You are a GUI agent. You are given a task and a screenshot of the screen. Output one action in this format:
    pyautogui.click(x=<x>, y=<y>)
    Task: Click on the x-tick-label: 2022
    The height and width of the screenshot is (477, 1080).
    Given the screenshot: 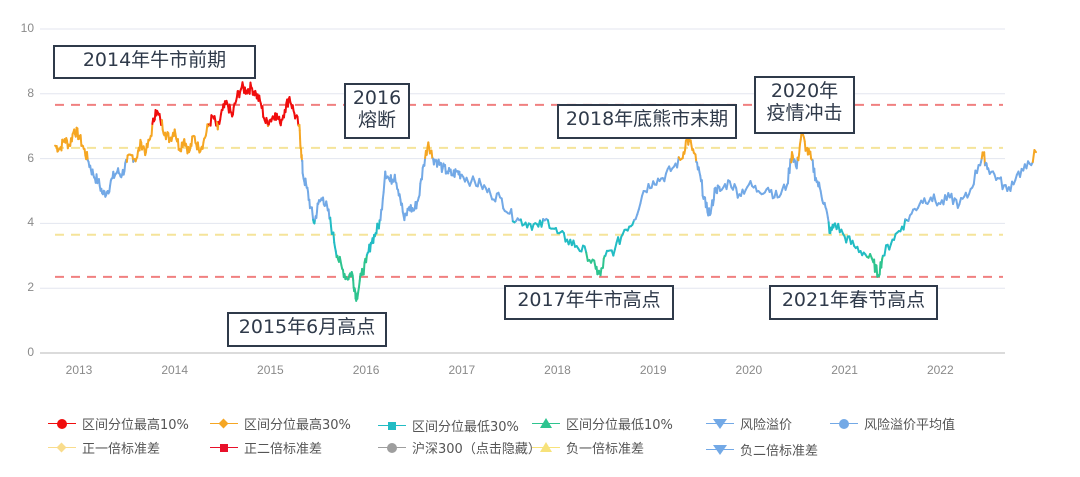 What is the action you would take?
    pyautogui.click(x=940, y=370)
    